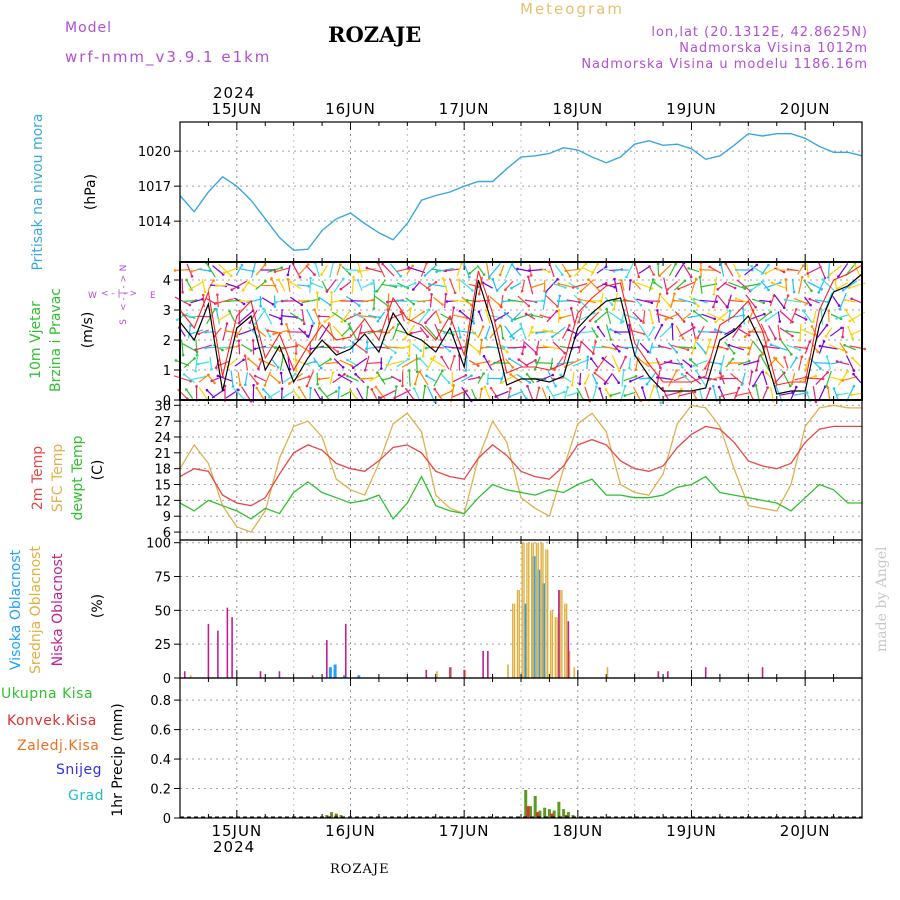 This screenshot has width=900, height=900. I want to click on y-tick-label: 12, so click(162, 501).